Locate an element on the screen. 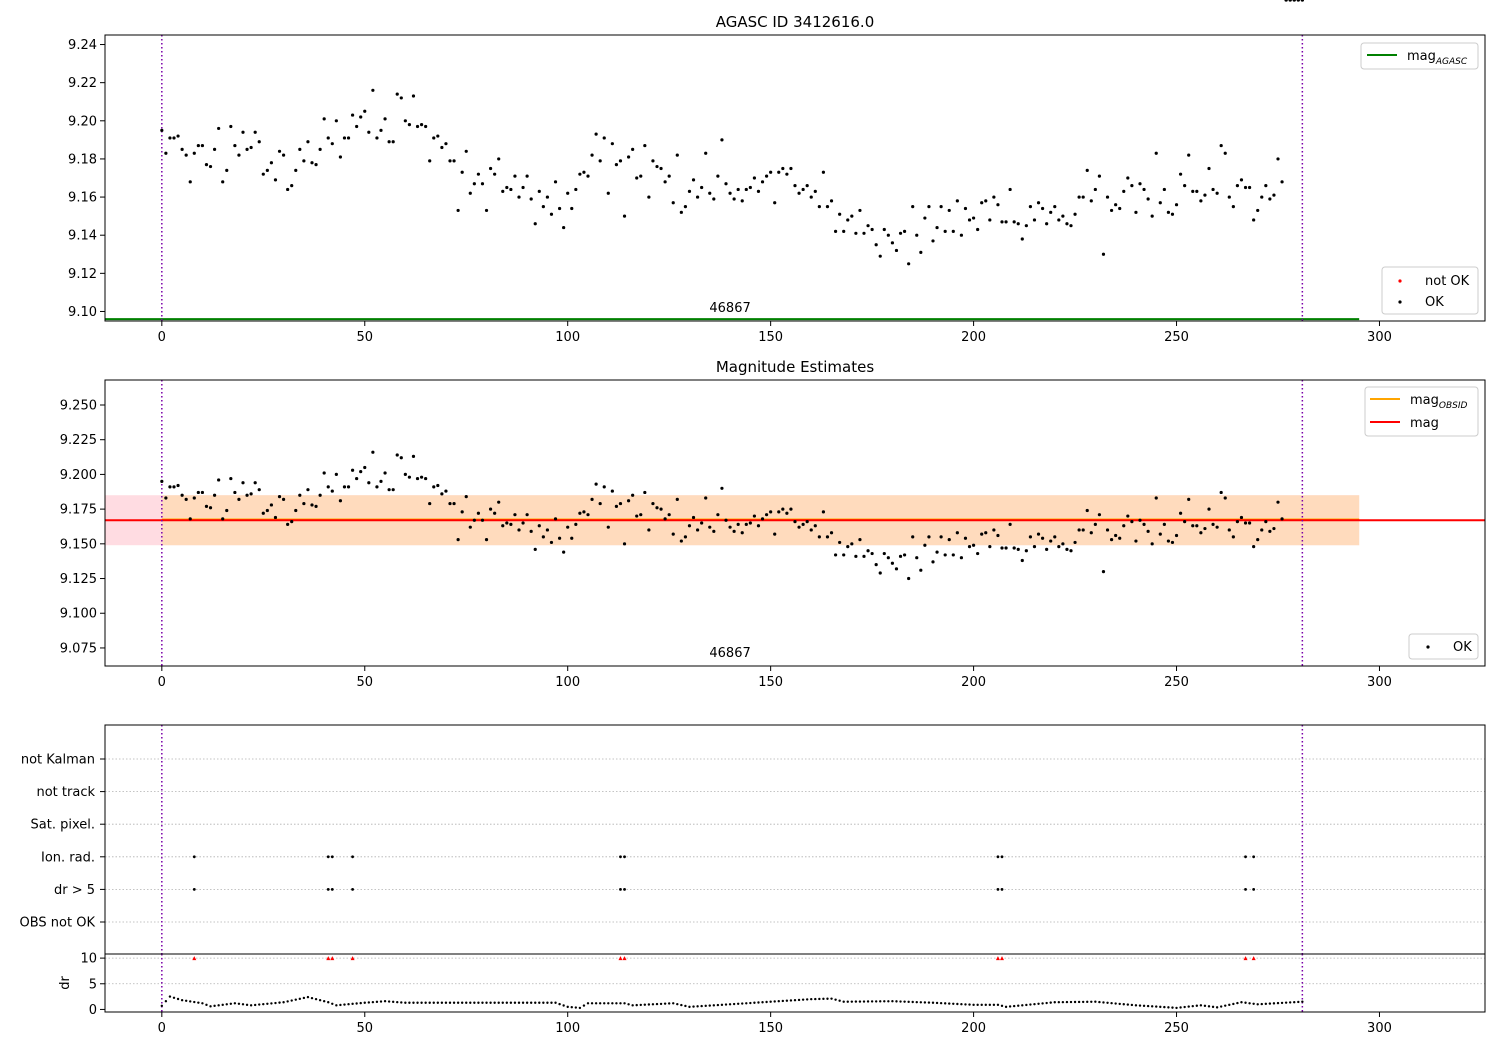  x-tick-label: 250 is located at coordinates (1176, 682).